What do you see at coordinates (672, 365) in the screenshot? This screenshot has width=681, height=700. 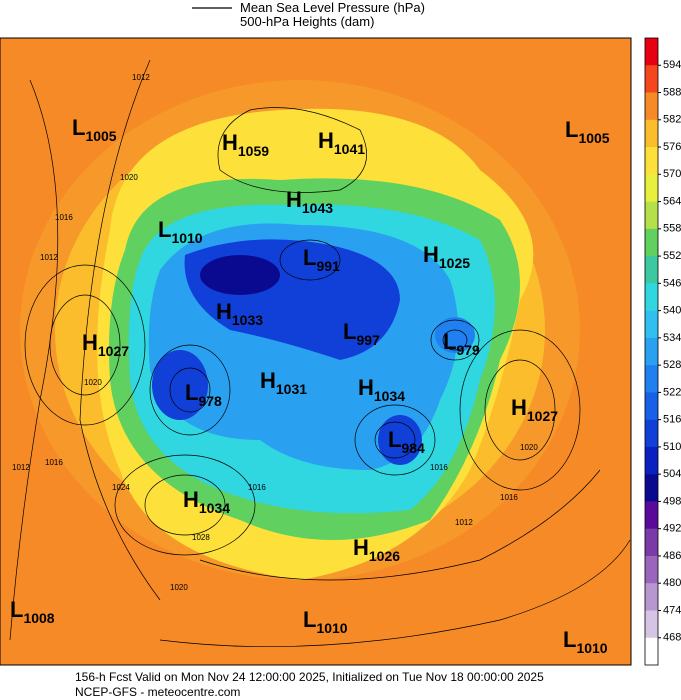 I see `colorbar-label: 528` at bounding box center [672, 365].